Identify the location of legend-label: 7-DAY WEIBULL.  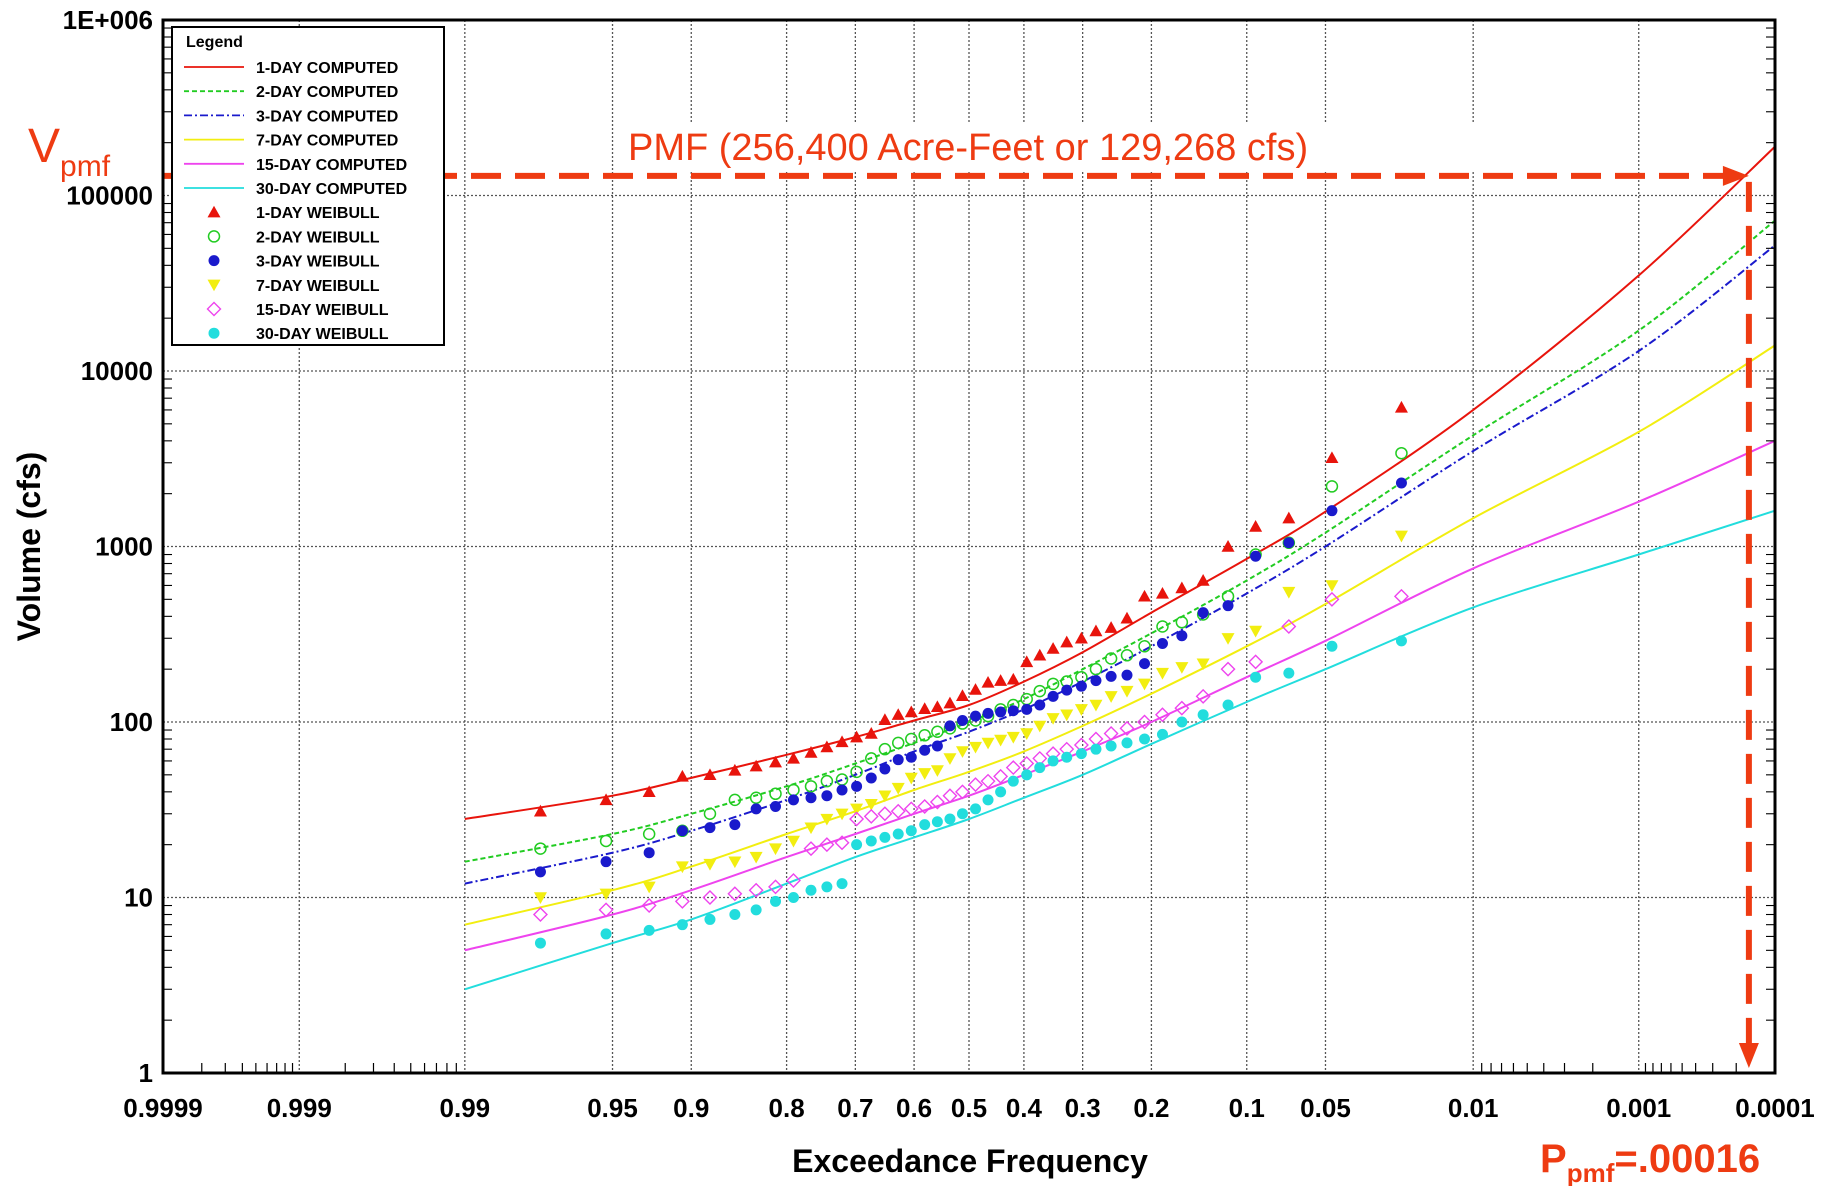
(318, 286).